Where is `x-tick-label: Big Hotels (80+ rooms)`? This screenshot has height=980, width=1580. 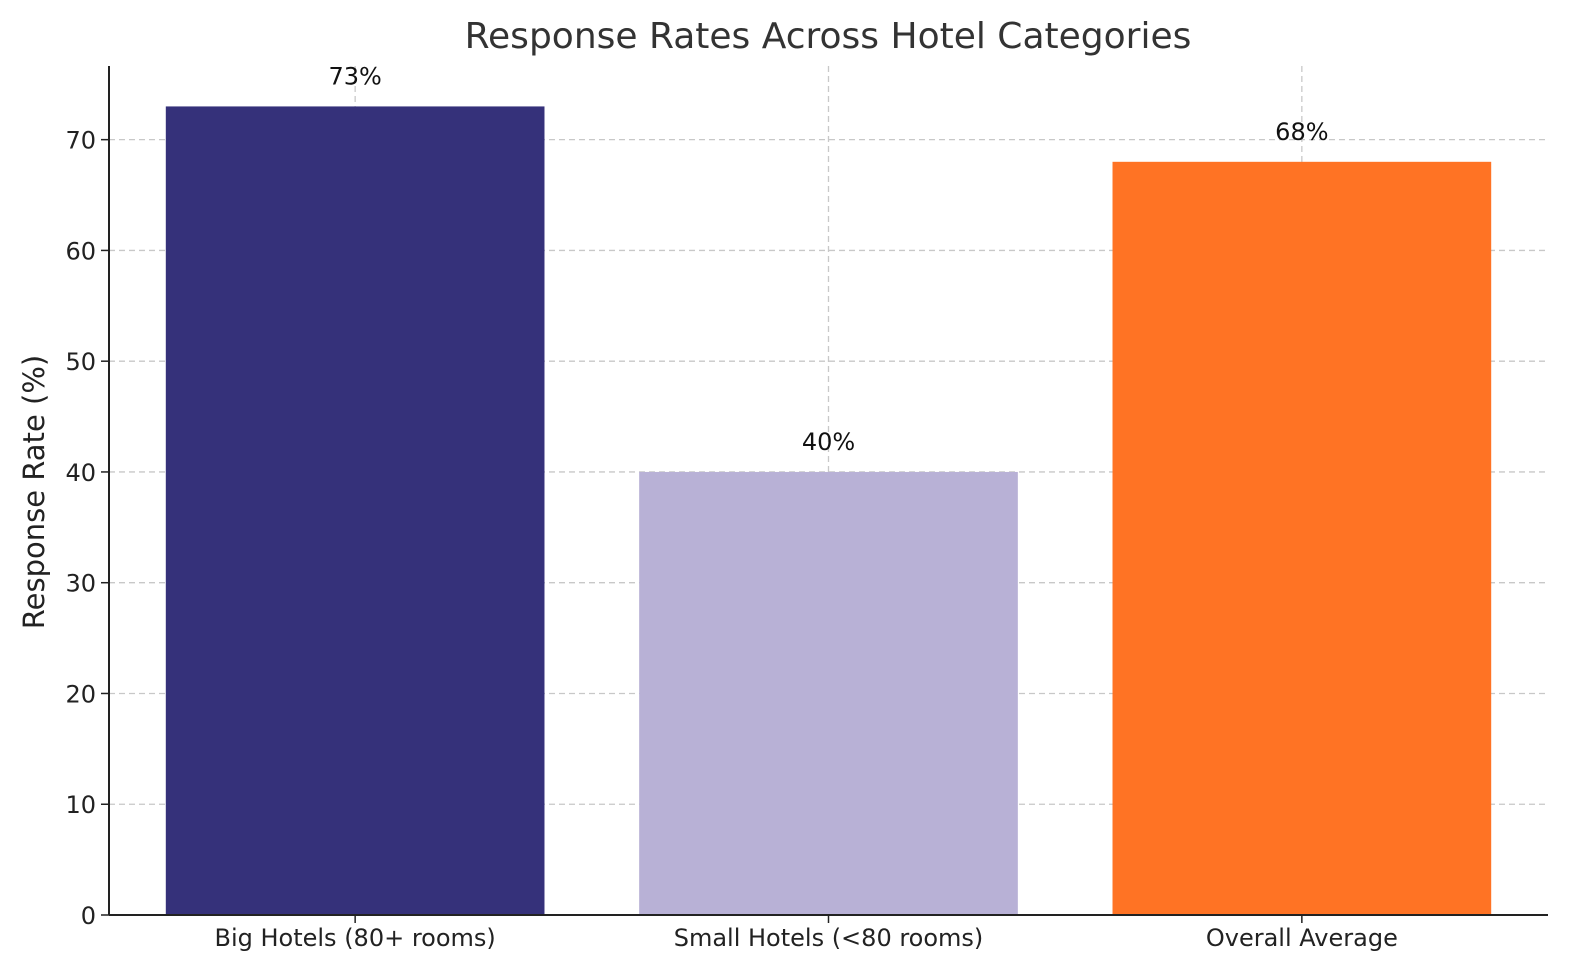 x-tick-label: Big Hotels (80+ rooms) is located at coordinates (354, 938).